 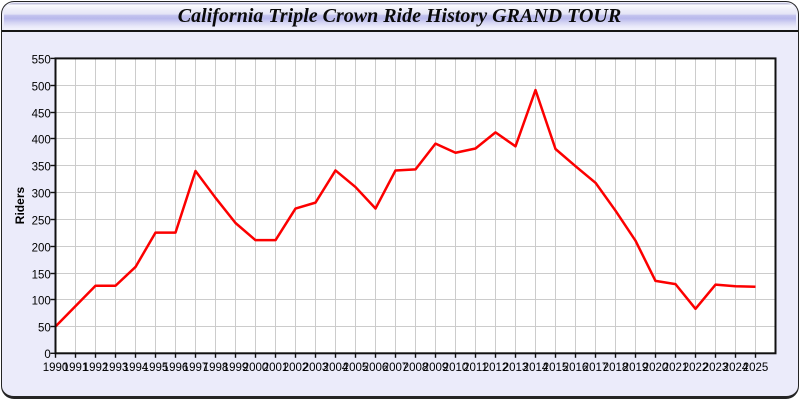 I want to click on svg-text: 2017, so click(x=596, y=368).